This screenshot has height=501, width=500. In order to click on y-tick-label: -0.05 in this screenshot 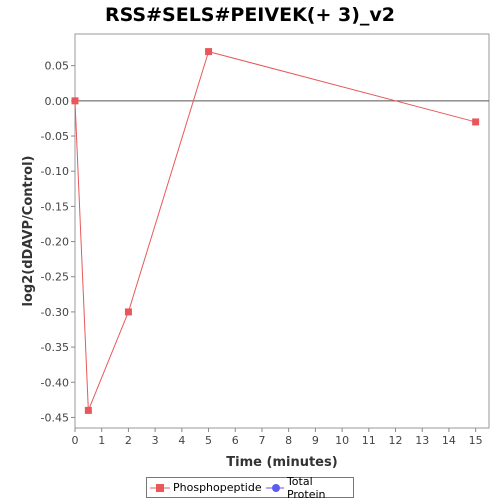, I will do `click(55, 136)`.